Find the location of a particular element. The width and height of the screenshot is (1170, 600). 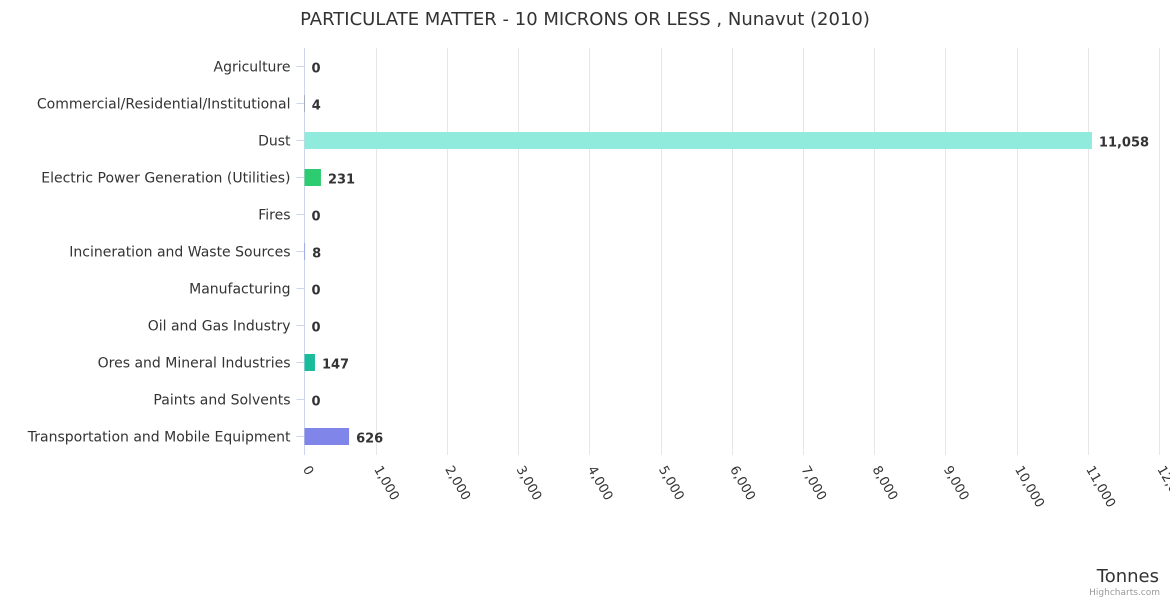

category-label: Manufacturing is located at coordinates (239, 290).